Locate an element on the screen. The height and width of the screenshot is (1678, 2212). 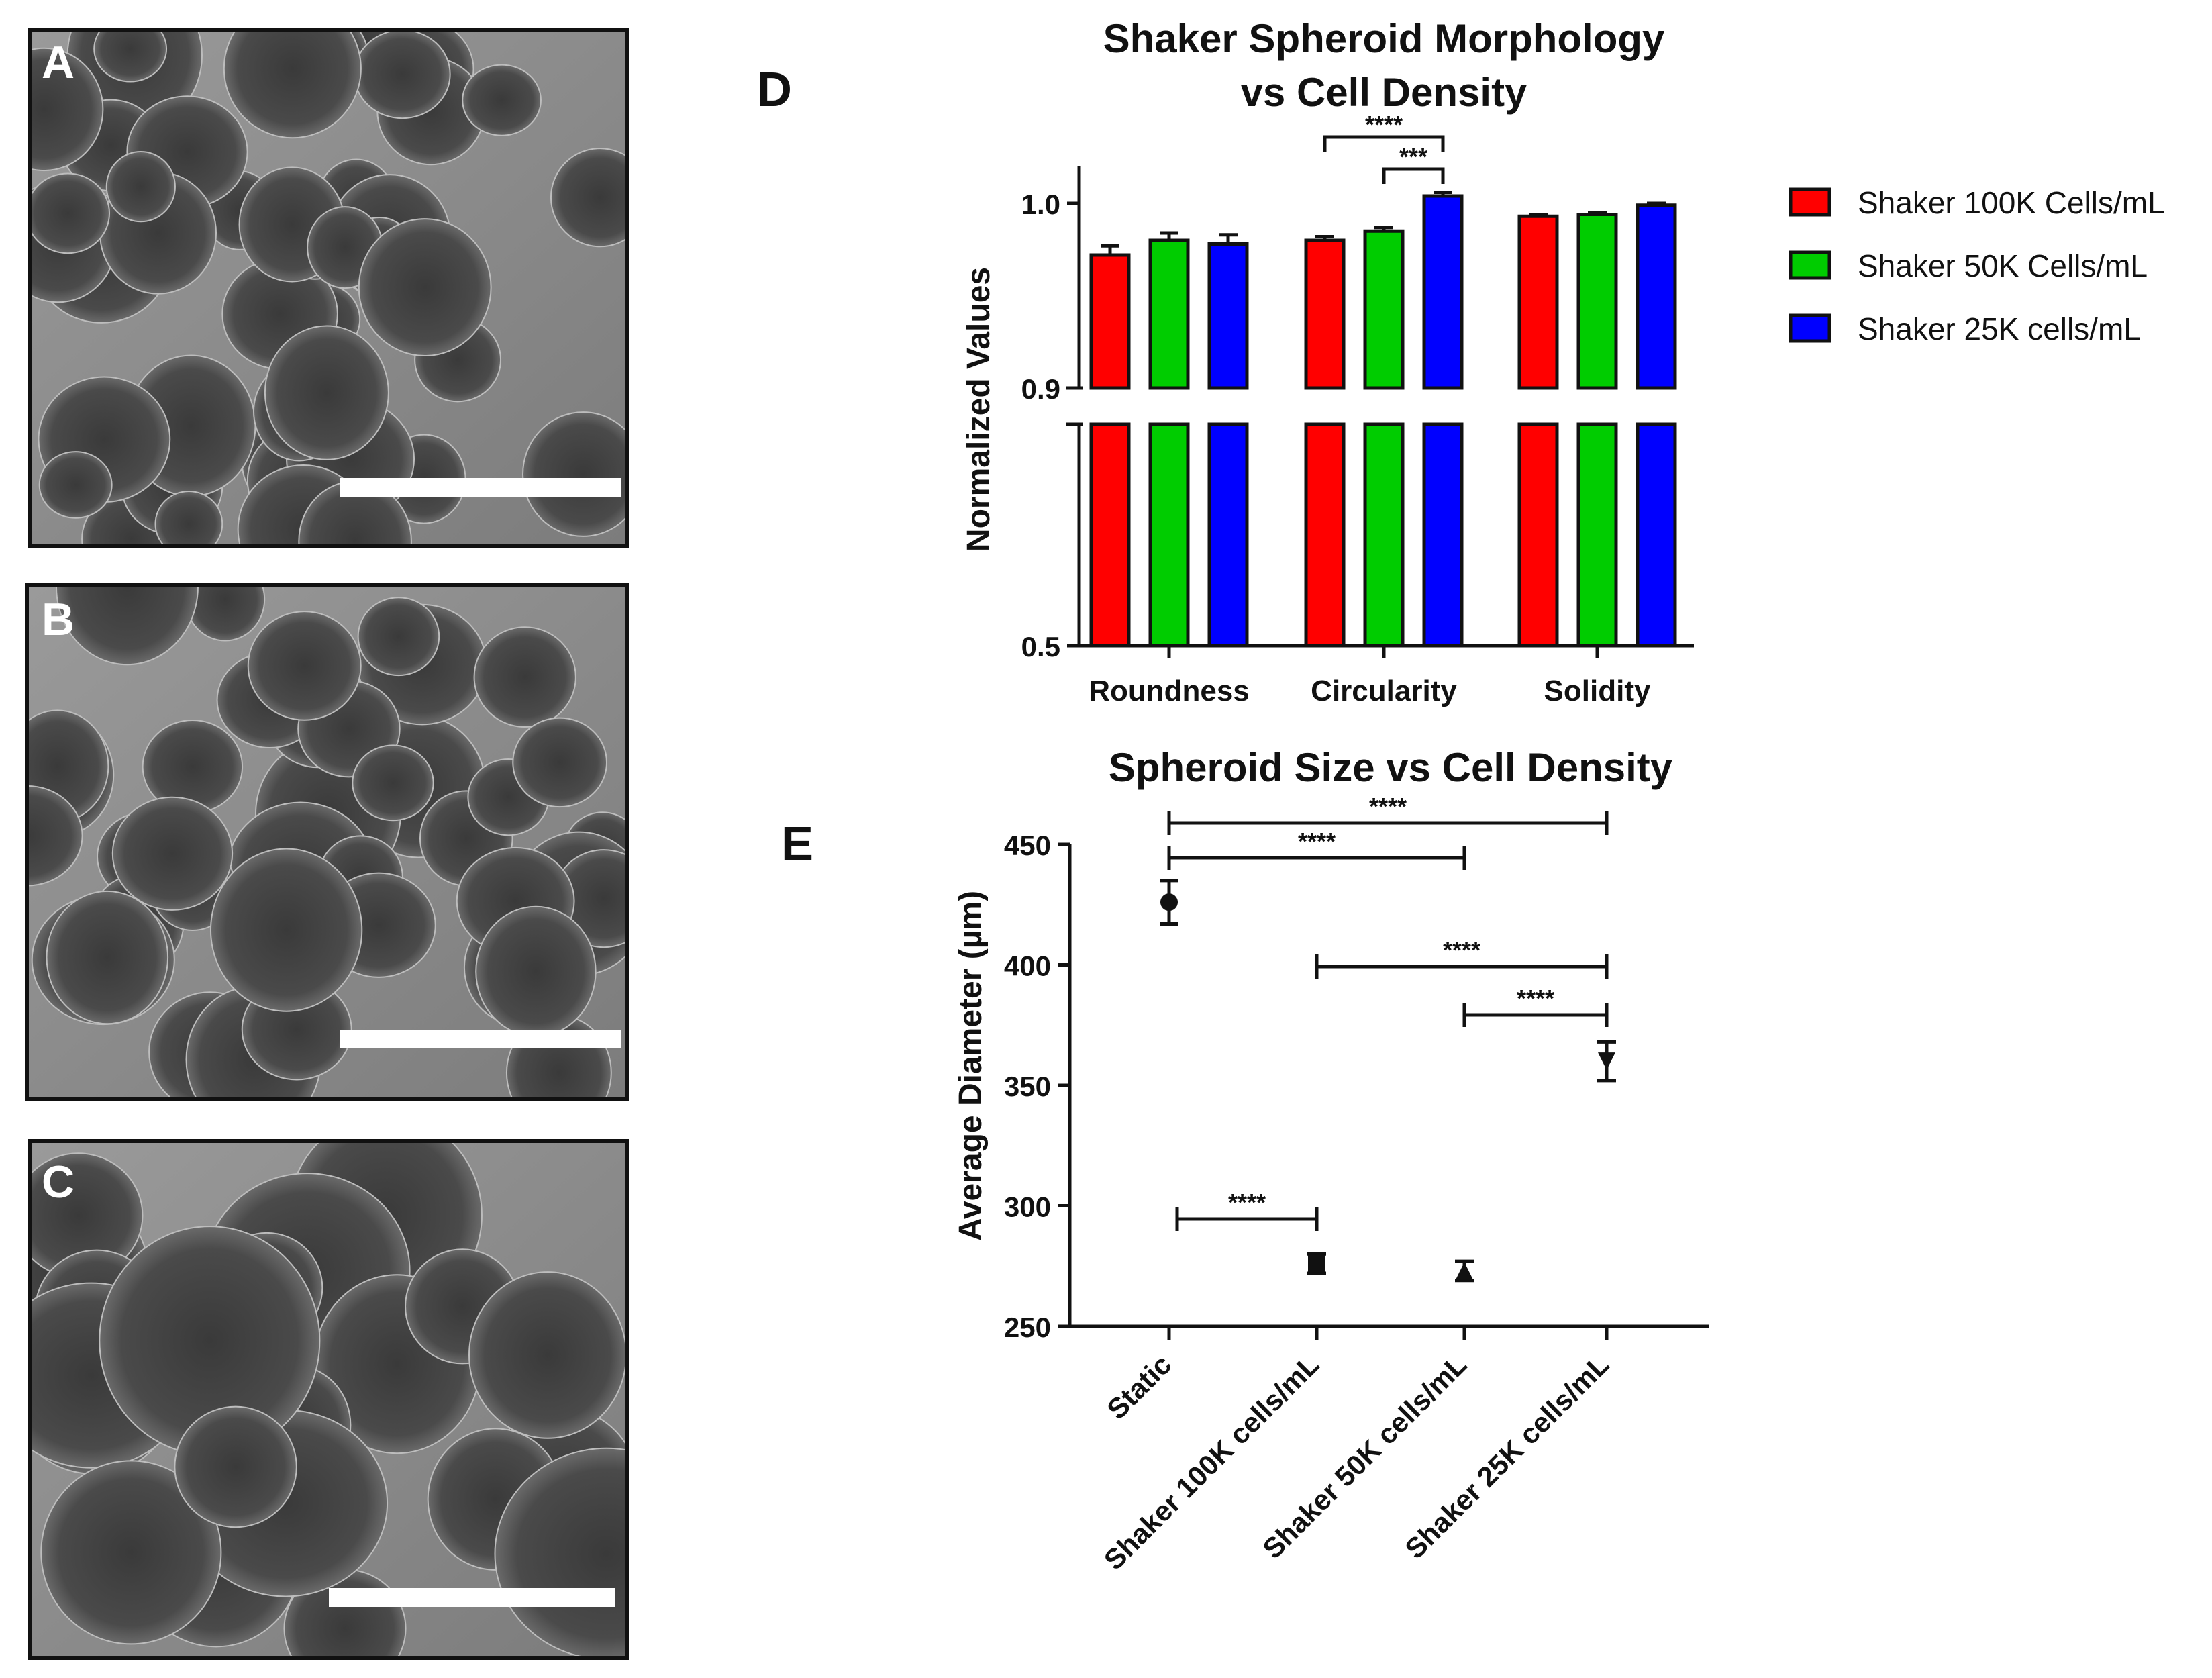
chart-e-y-label: Average Diameter (µm) is located at coordinates (971, 1066).